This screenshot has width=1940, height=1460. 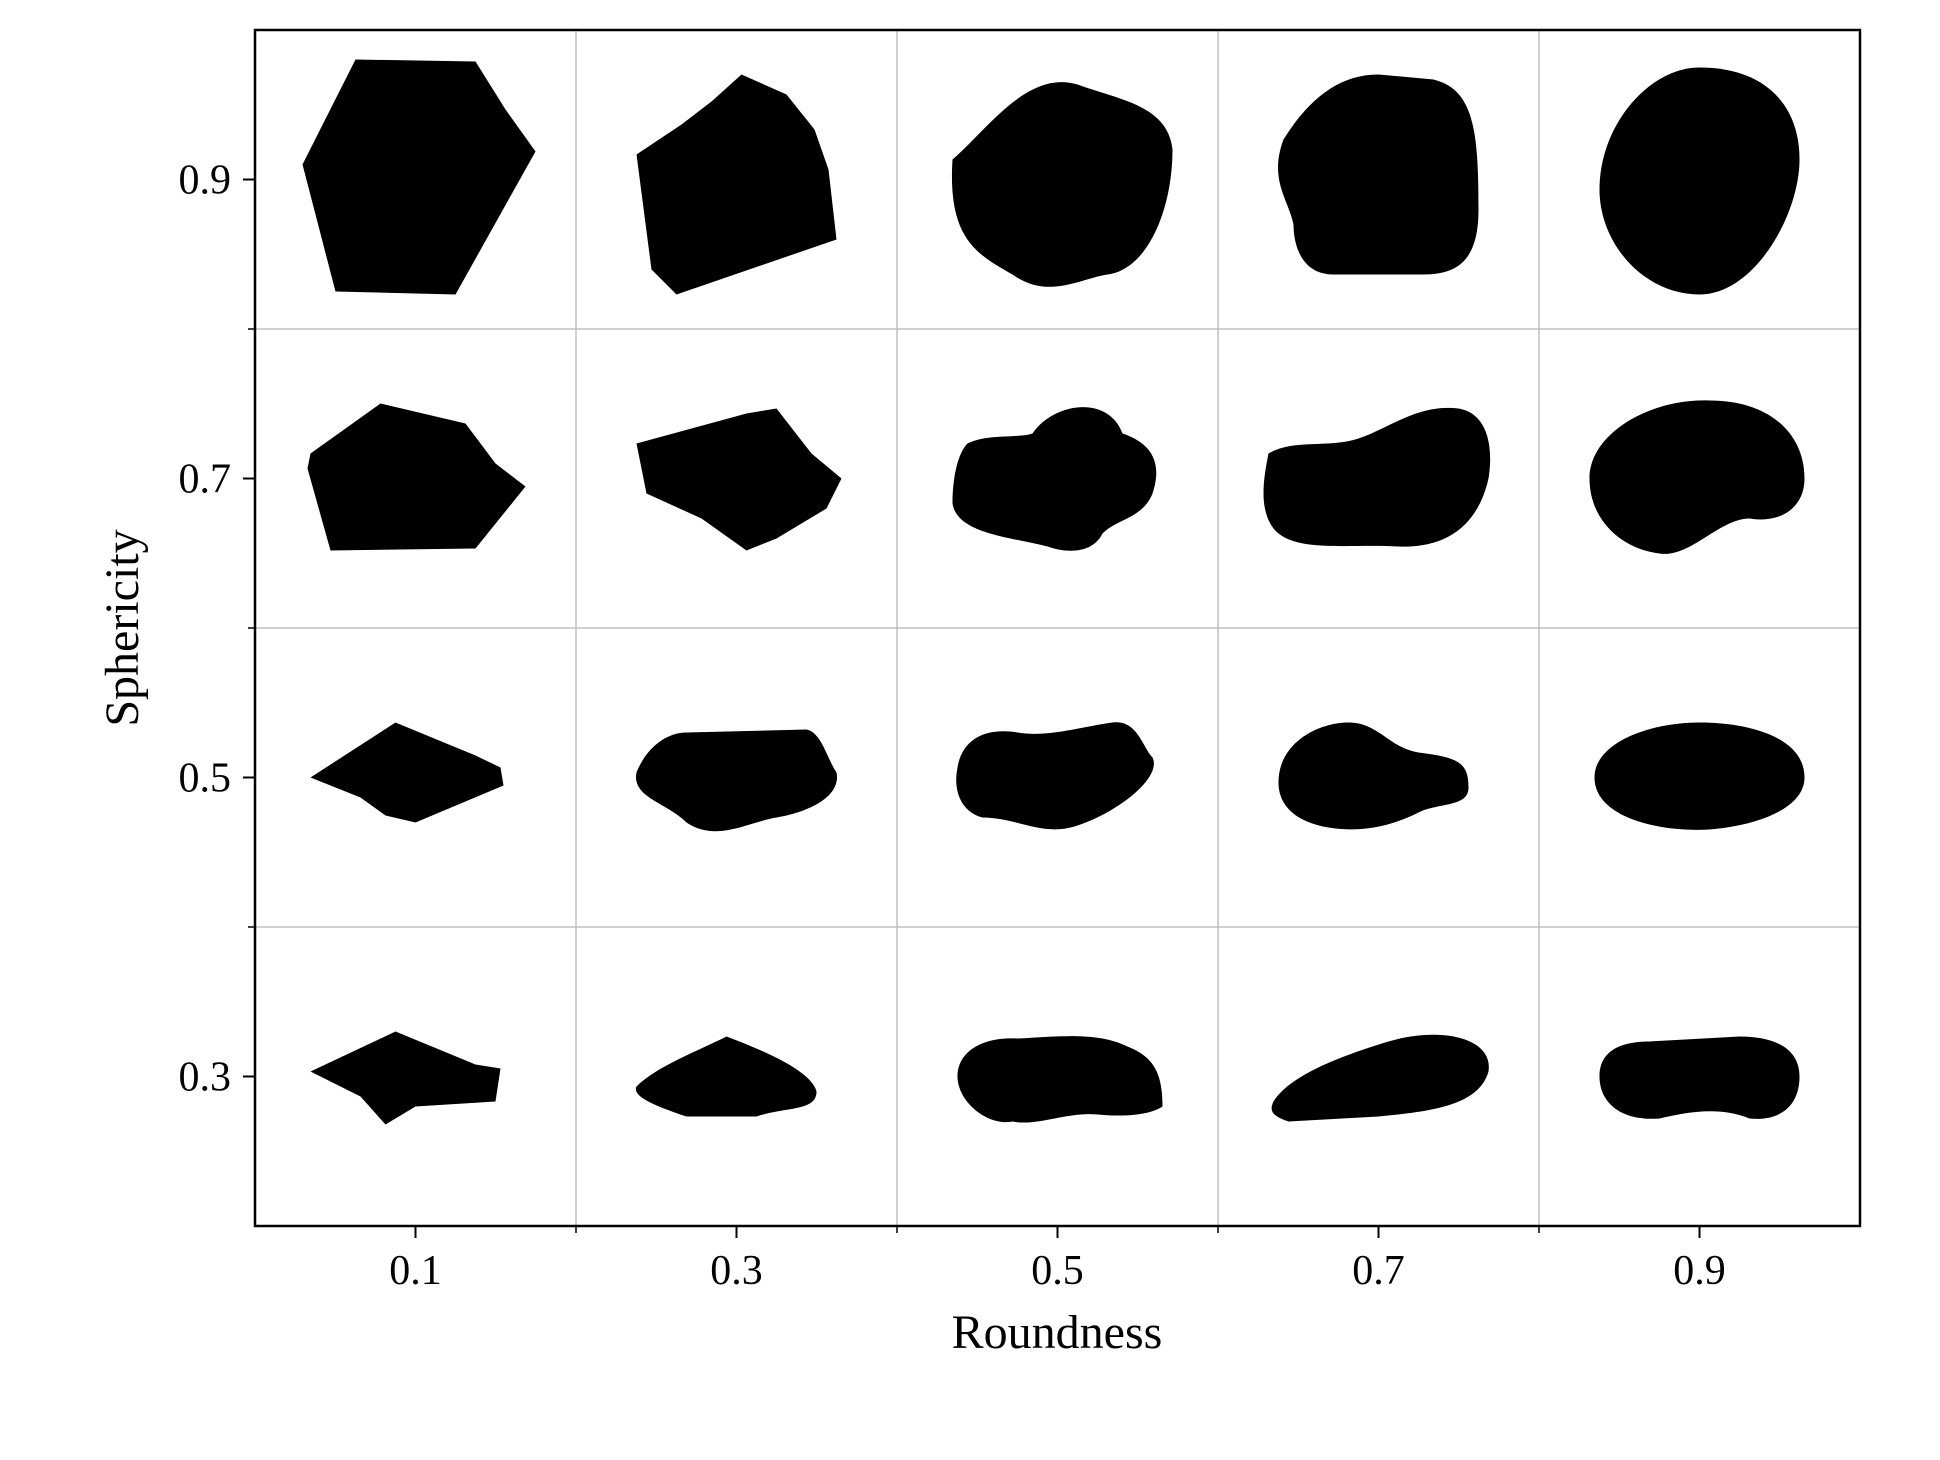 I want to click on particle-subangular-flat, so click(x=736, y=780).